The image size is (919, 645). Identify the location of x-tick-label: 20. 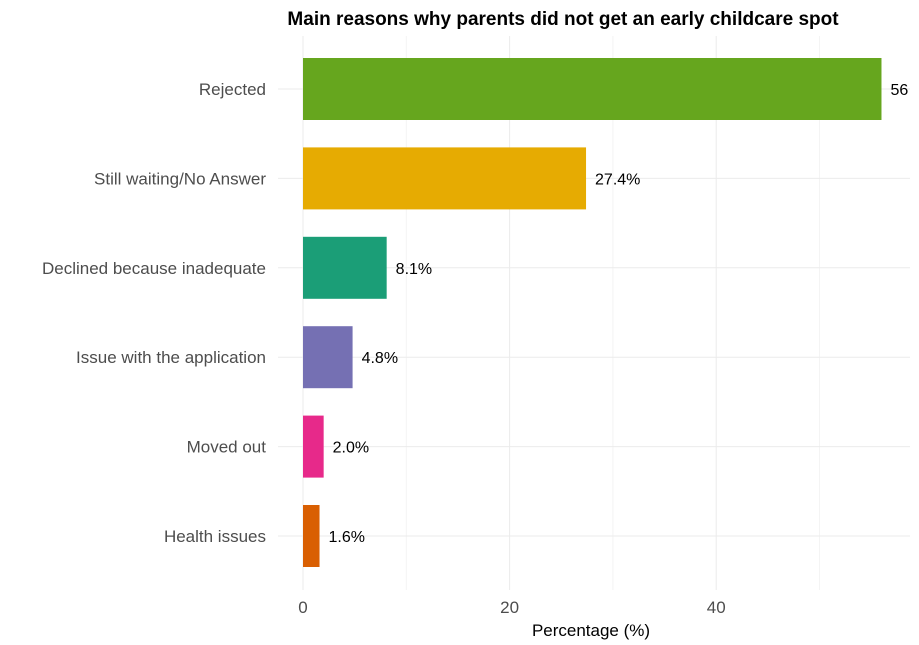
(509, 607).